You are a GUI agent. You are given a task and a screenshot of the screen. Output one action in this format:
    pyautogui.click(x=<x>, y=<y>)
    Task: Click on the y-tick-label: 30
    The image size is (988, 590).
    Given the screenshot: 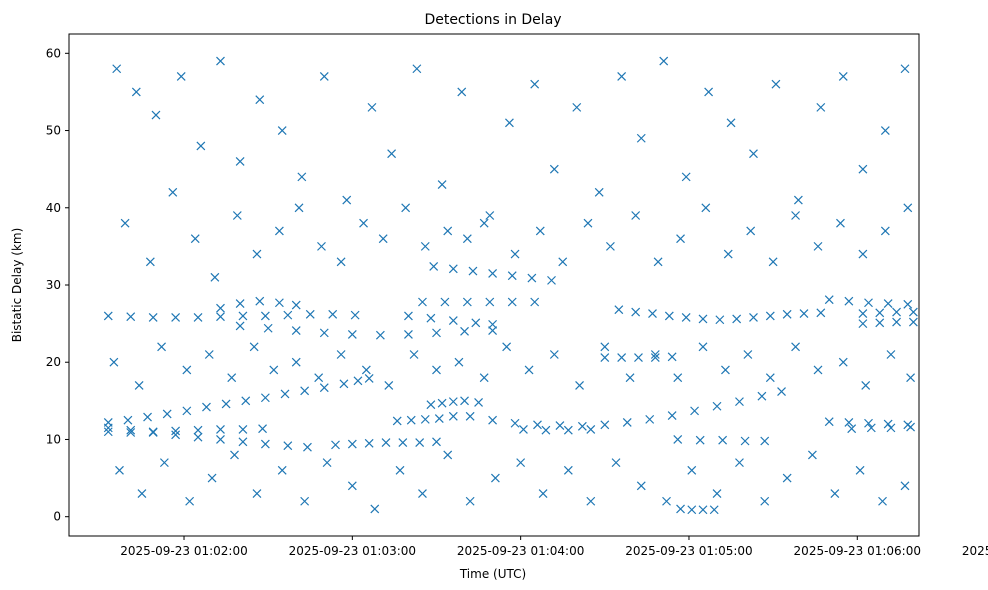 What is the action you would take?
    pyautogui.click(x=53, y=285)
    